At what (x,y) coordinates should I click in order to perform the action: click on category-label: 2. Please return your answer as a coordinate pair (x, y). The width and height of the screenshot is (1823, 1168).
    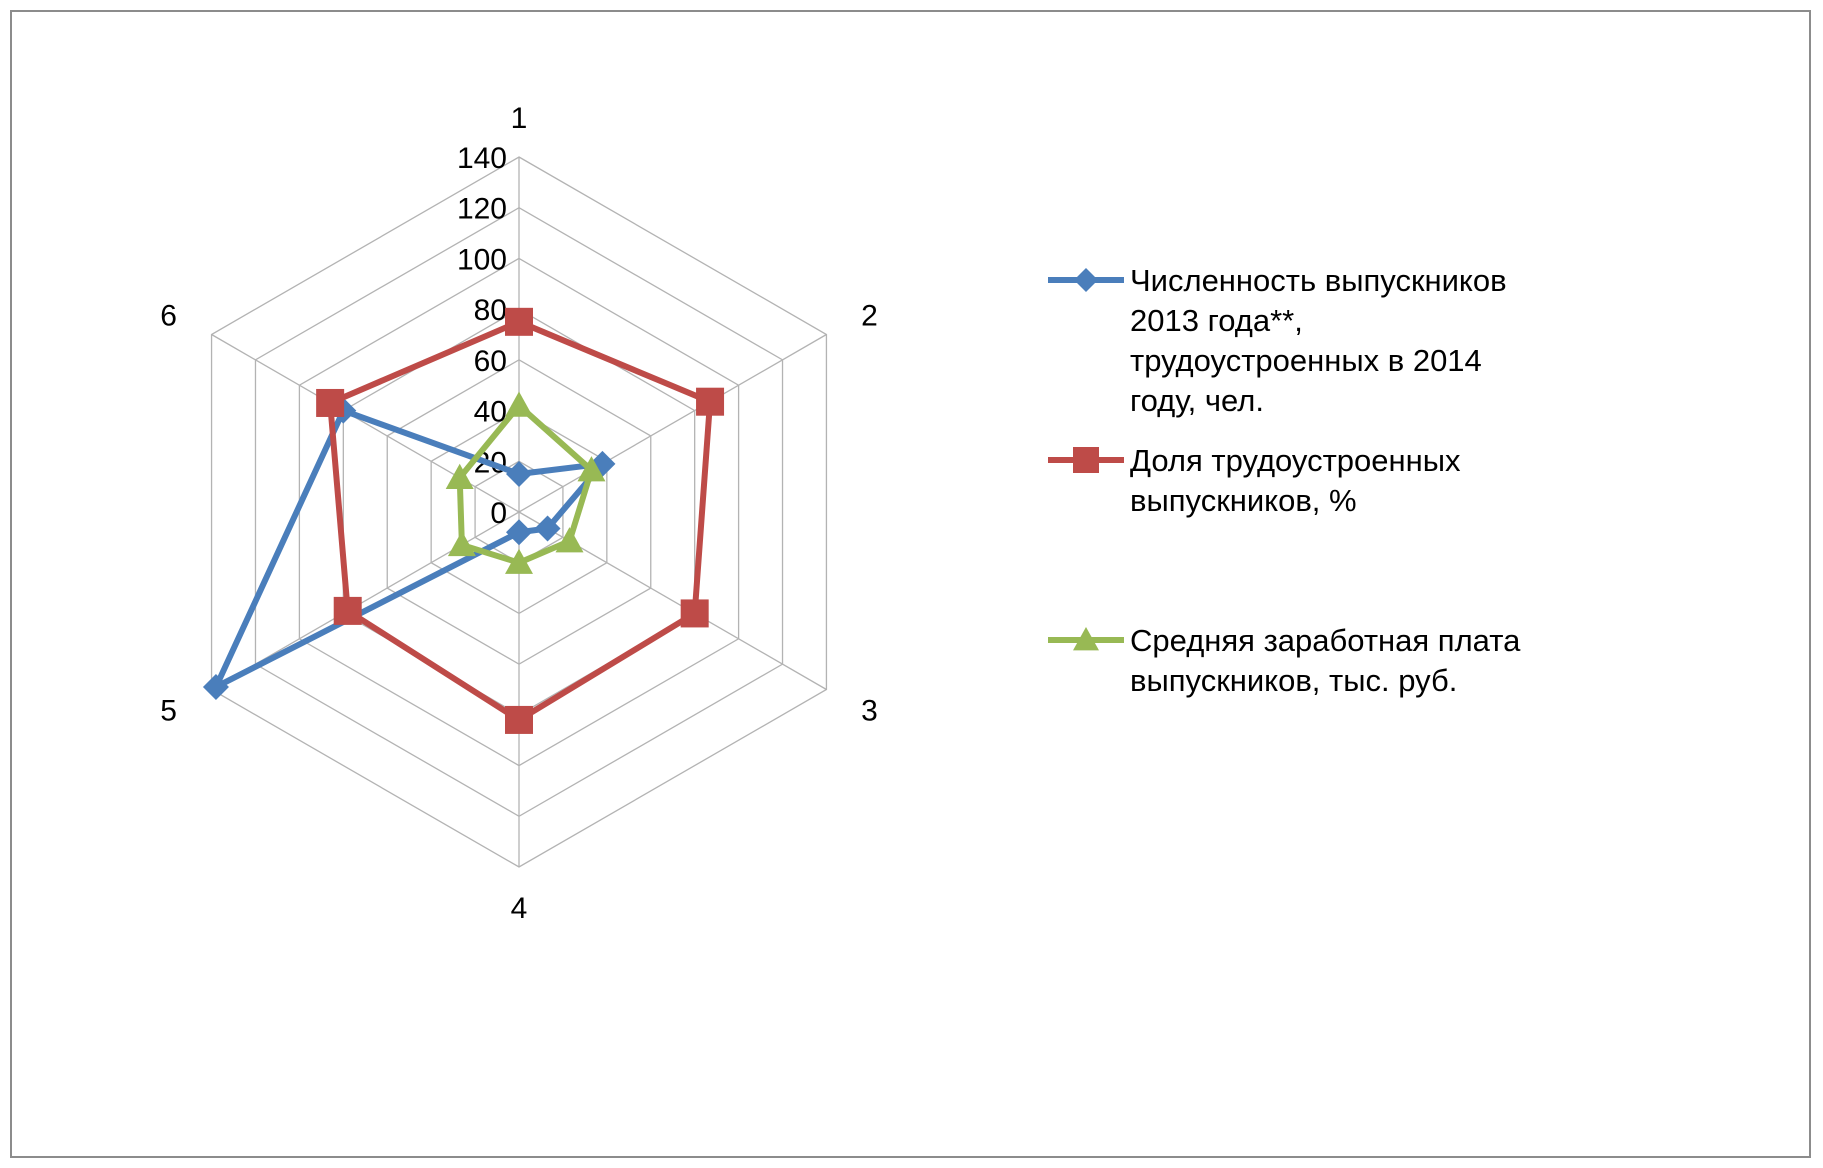
    Looking at the image, I should click on (869, 316).